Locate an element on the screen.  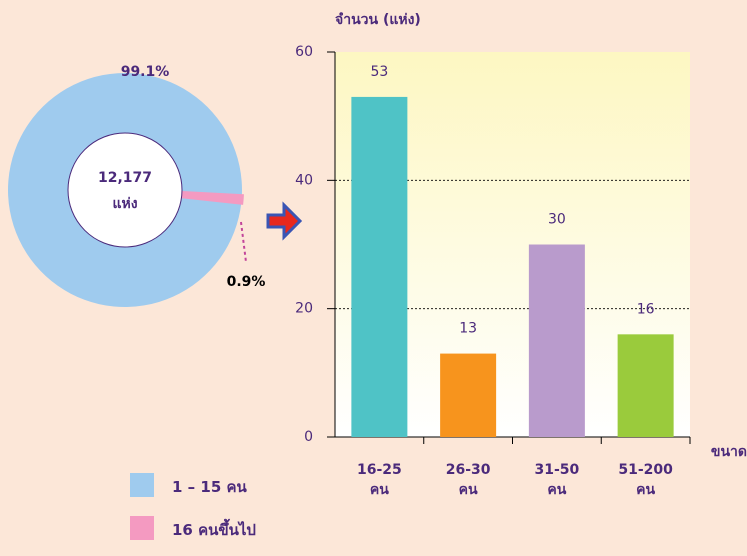
donut-slice is located at coordinates (125, 189).